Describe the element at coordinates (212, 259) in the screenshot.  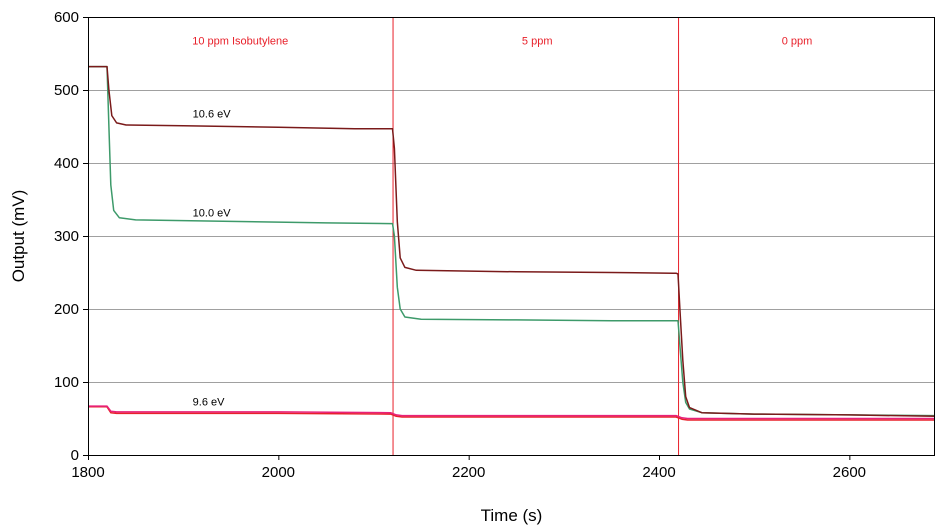
I see `series-labels: 10.6 eV 10.0 eV 9.6 eV` at that location.